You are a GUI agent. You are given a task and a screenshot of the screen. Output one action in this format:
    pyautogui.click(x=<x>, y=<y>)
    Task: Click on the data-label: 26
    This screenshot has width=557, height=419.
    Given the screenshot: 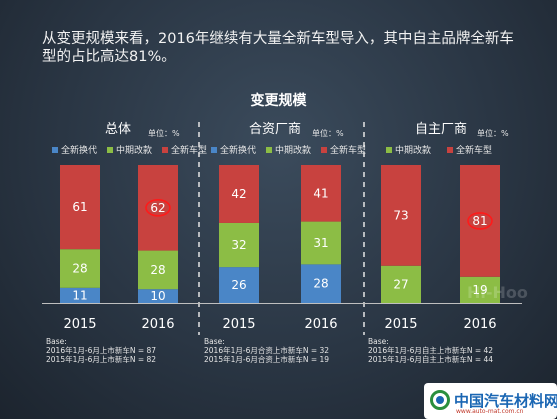 What is the action you would take?
    pyautogui.click(x=238, y=285)
    